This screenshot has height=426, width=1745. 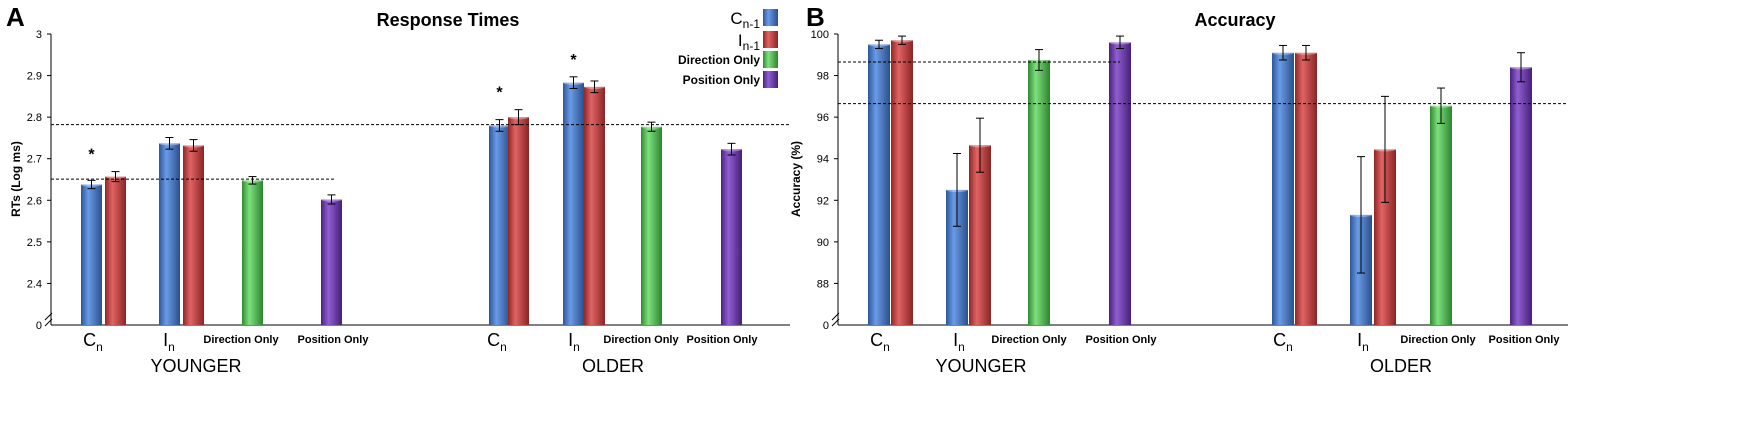 What do you see at coordinates (34, 243) in the screenshot?
I see `rt-y-tick-label: 2.5` at bounding box center [34, 243].